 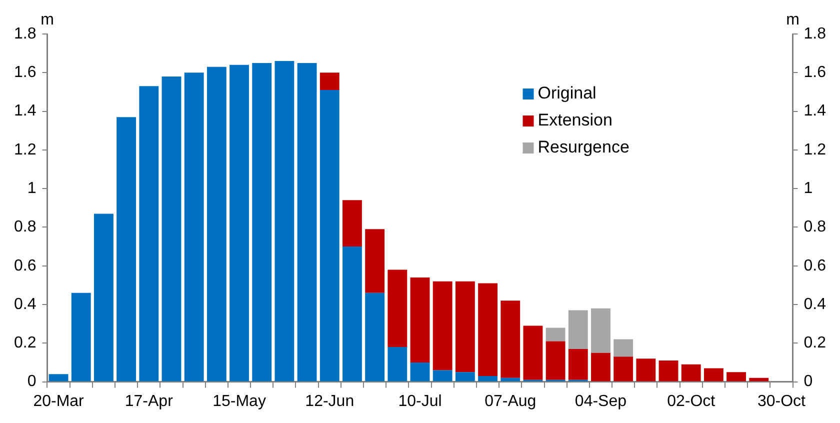 What do you see at coordinates (510, 401) in the screenshot?
I see `x-tick-label: 07-Aug` at bounding box center [510, 401].